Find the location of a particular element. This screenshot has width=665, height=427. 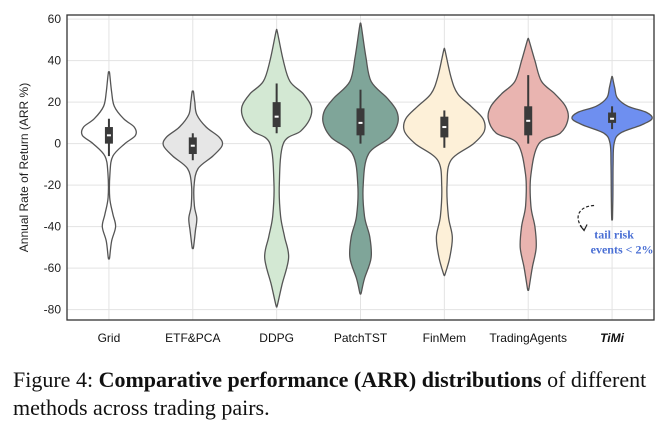

annotation-arrowhead is located at coordinates (583, 228).